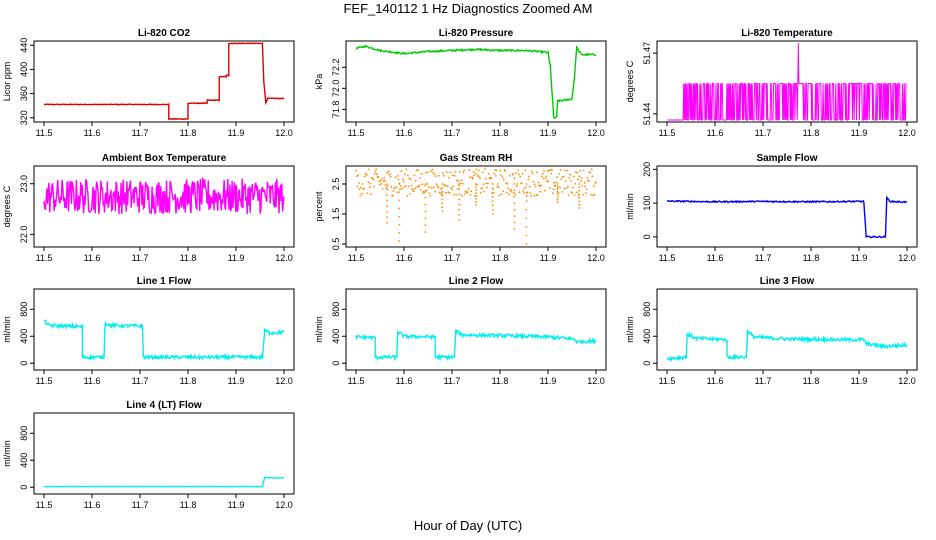  What do you see at coordinates (319, 206) in the screenshot?
I see `y-axis-label: percent` at bounding box center [319, 206].